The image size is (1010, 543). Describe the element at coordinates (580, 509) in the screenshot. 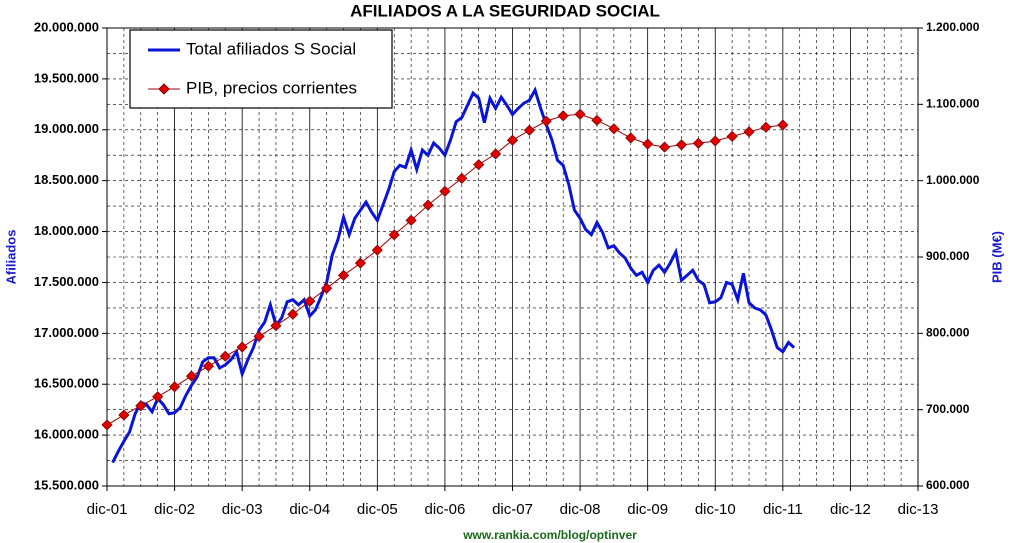

I see `x-tick-label: dic-08` at that location.